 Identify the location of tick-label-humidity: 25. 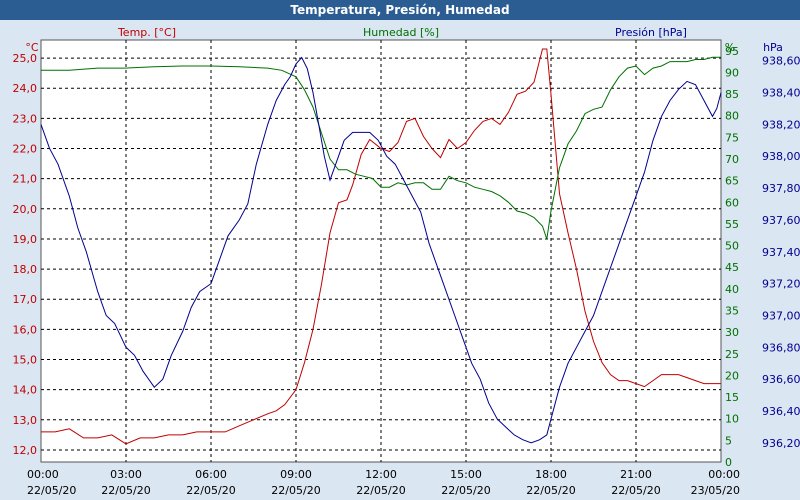
(732, 354).